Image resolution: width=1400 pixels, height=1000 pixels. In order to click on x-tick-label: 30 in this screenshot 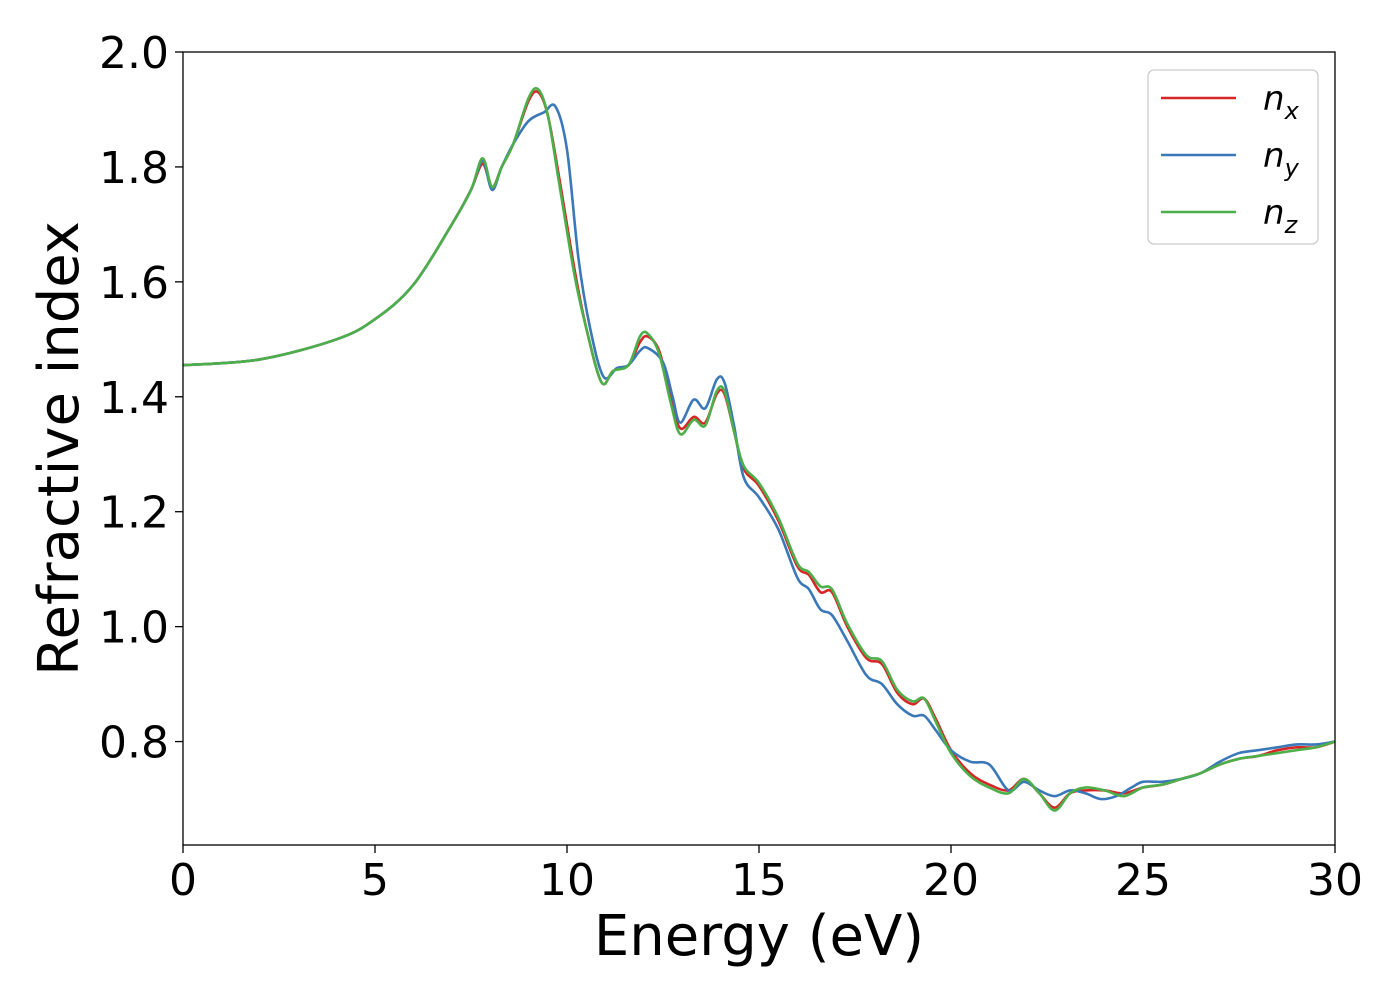, I will do `click(1335, 880)`.